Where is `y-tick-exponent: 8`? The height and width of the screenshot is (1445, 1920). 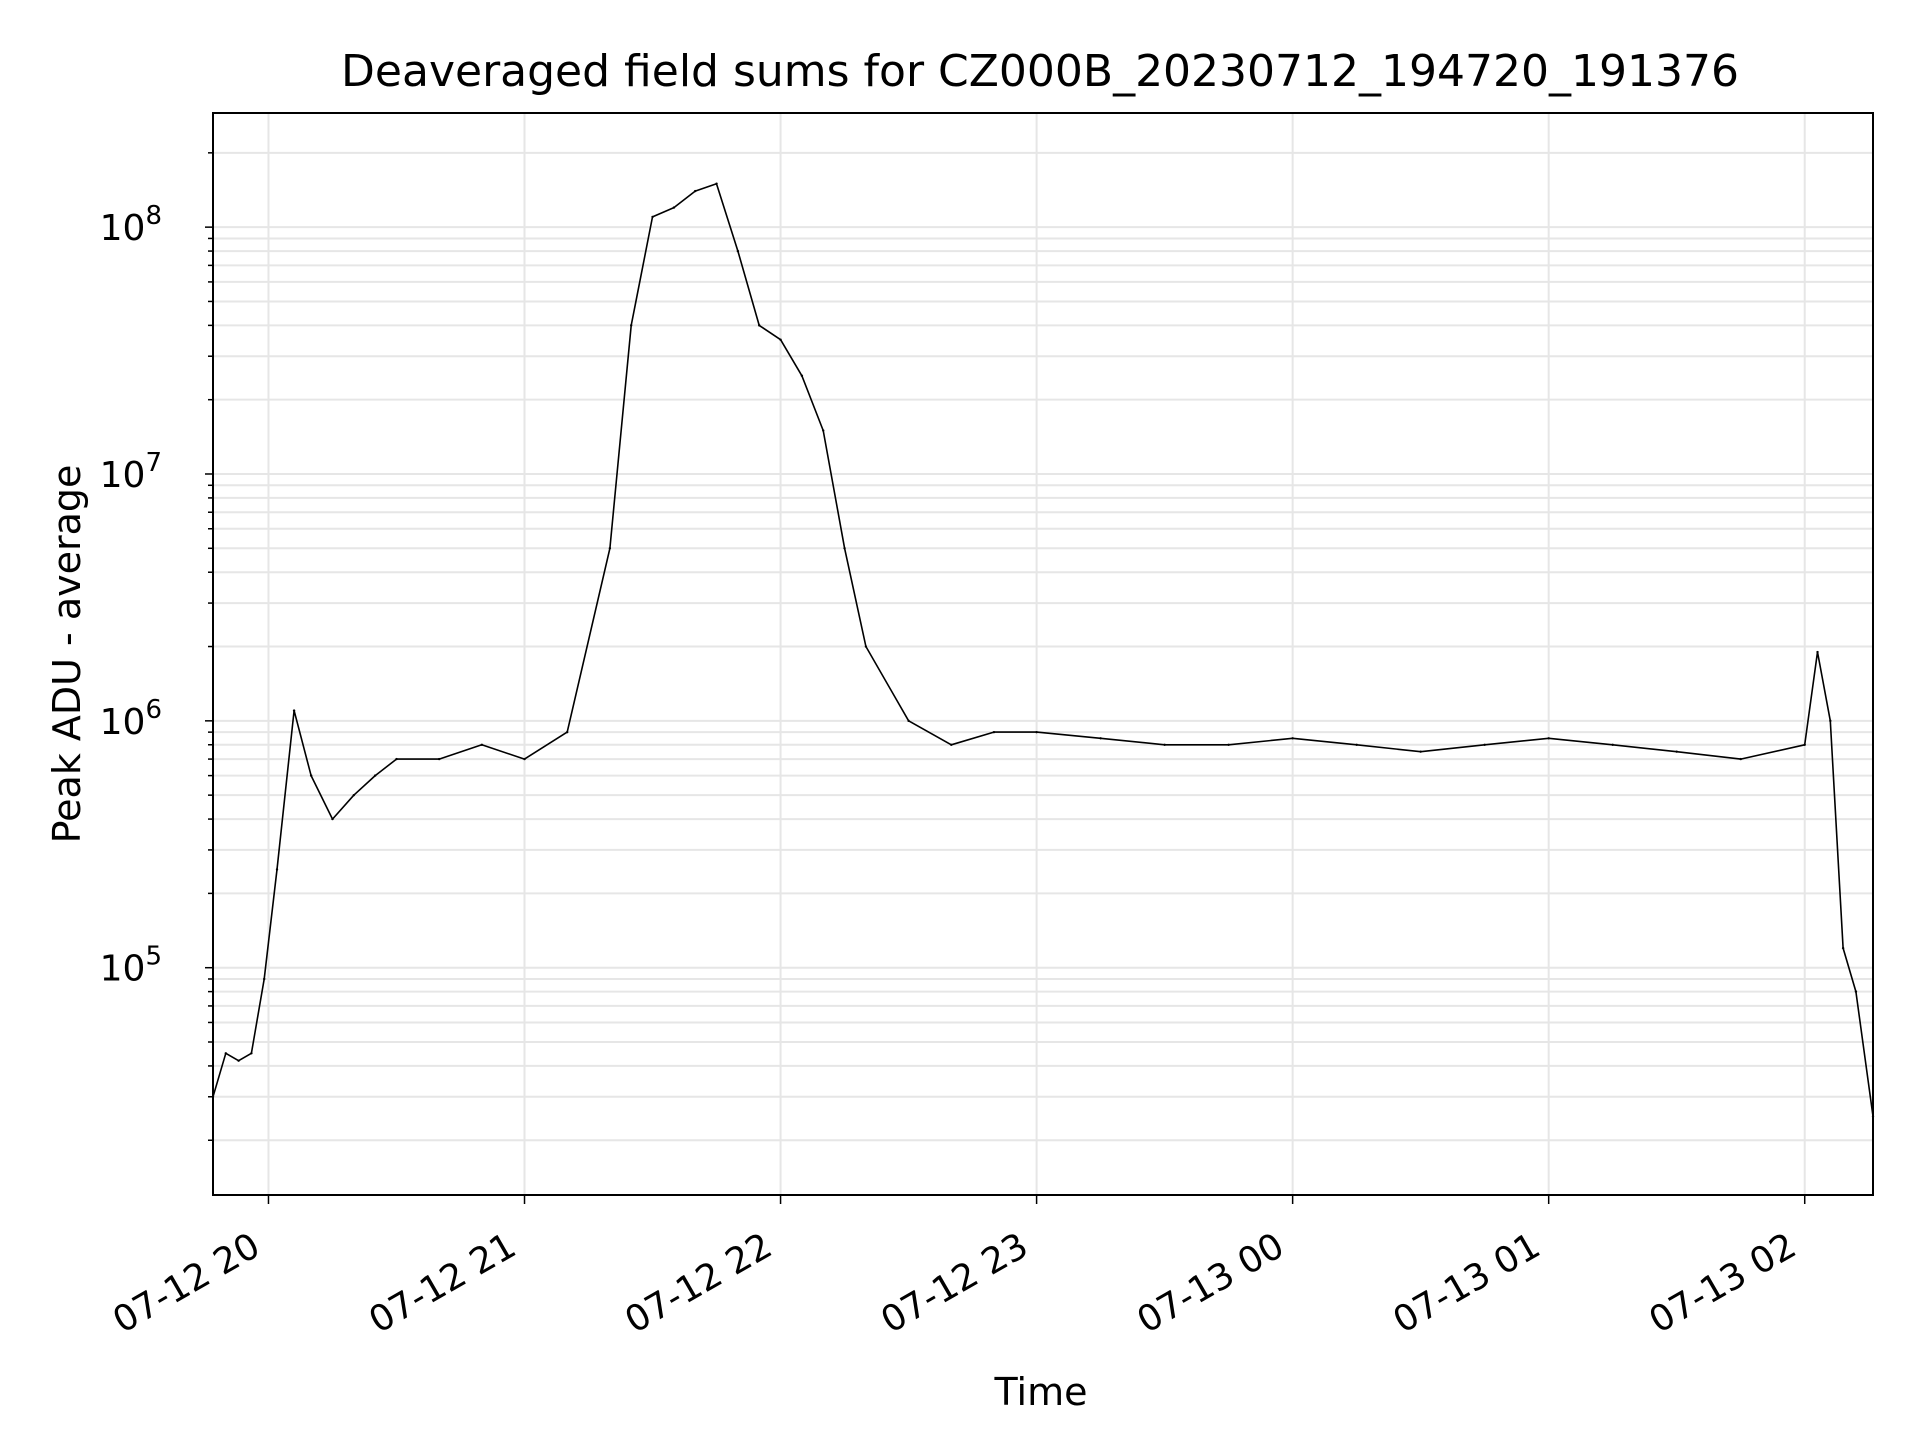 y-tick-exponent: 8 is located at coordinates (153, 216).